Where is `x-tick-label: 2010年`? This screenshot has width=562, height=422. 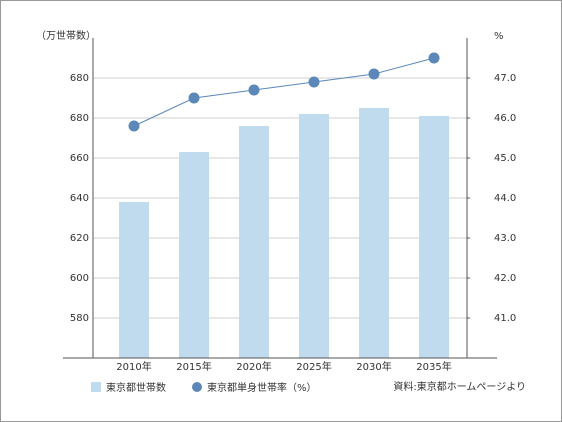
x-tick-label: 2010年 is located at coordinates (133, 366).